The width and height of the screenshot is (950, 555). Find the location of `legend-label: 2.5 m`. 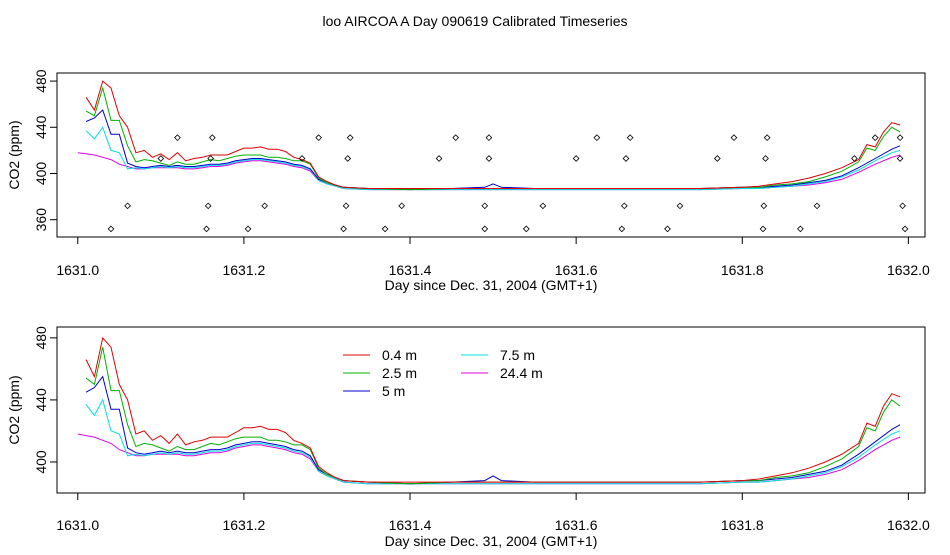

legend-label: 2.5 m is located at coordinates (399, 373).